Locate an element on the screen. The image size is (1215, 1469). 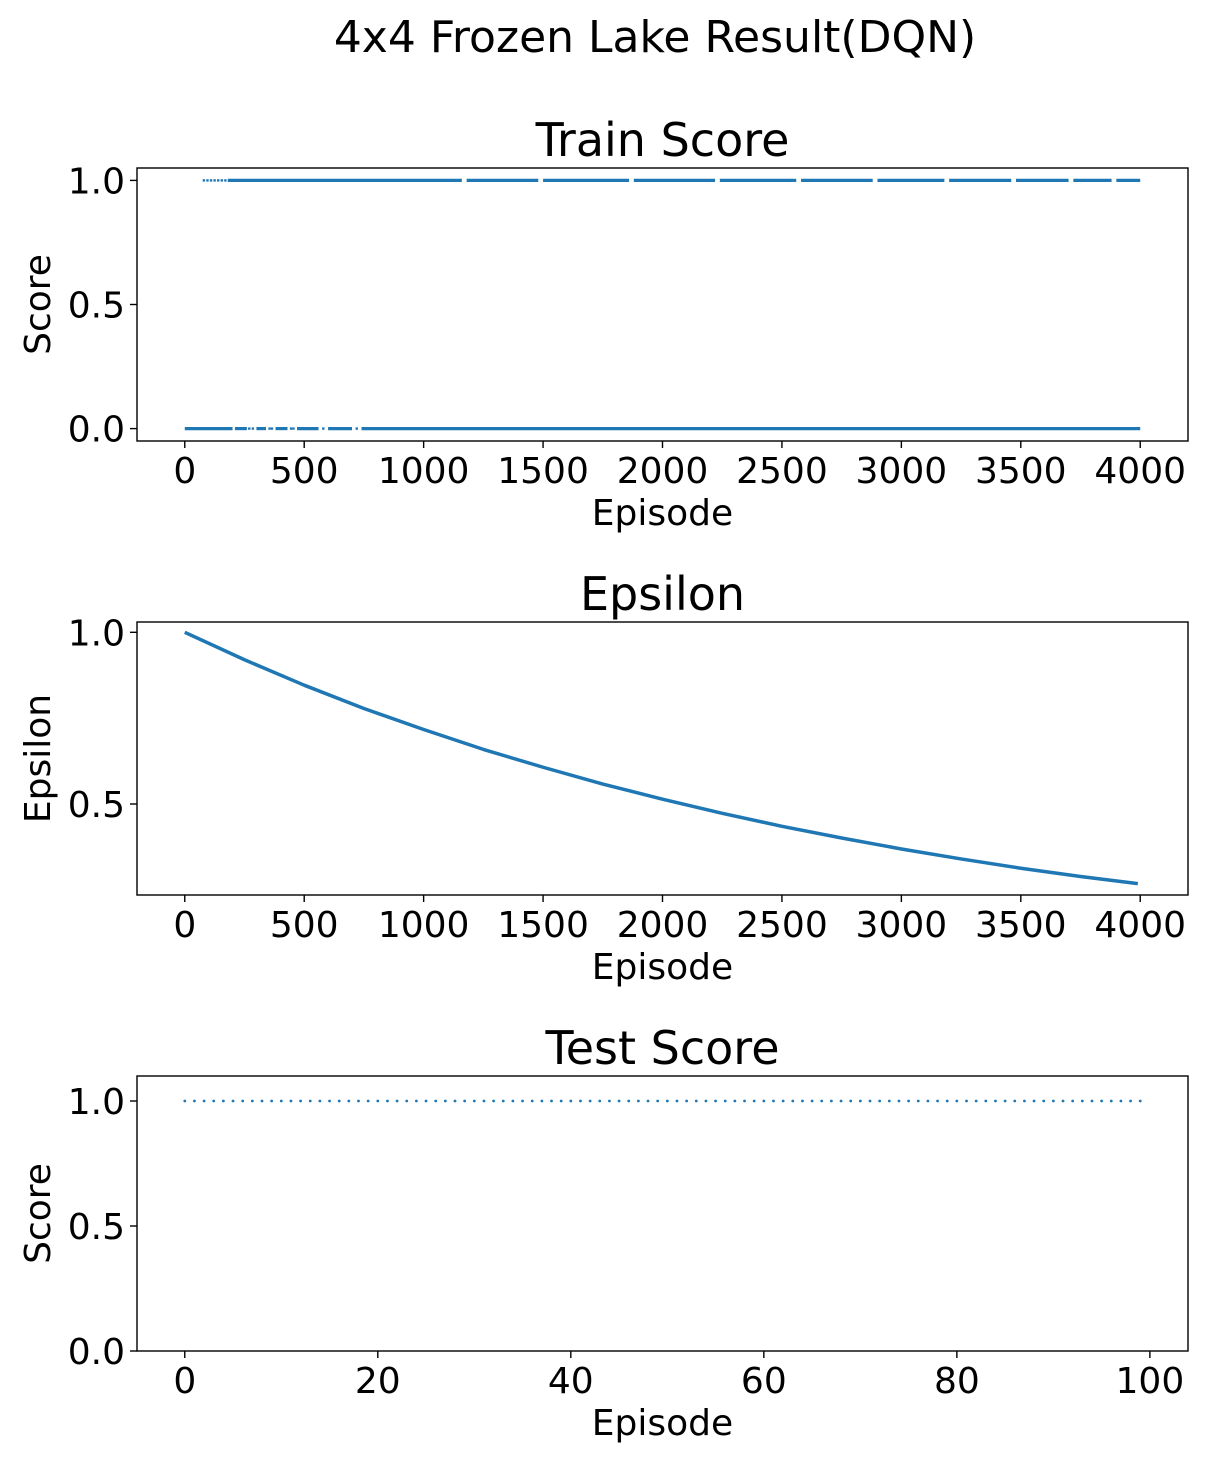
x-tick-label: 80 is located at coordinates (957, 1381).